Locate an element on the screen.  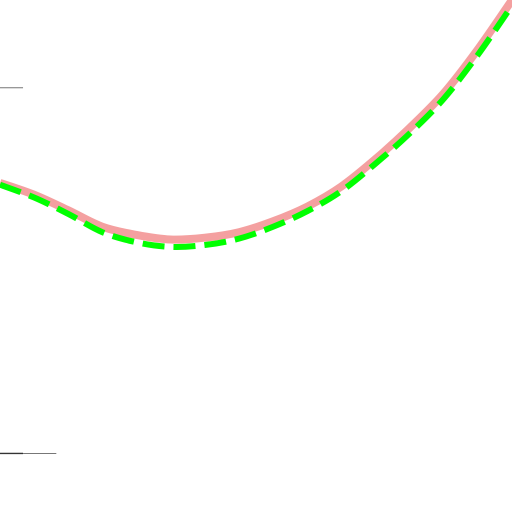
axis-ticks is located at coordinates (28, 271).